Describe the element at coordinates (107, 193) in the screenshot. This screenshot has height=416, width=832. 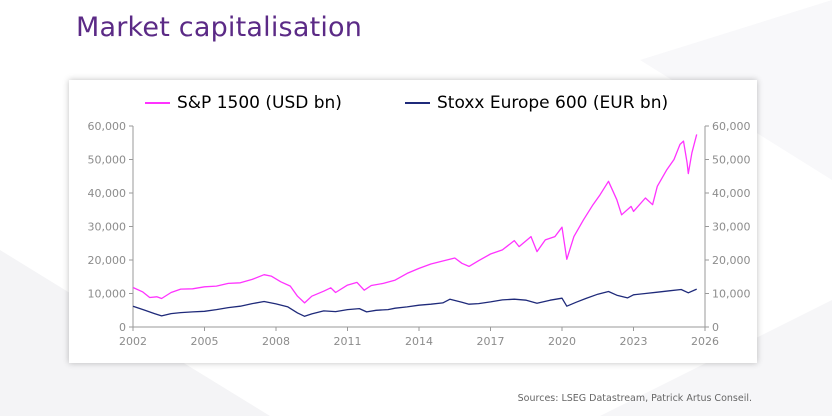
I see `y-tick-label-left: 40,000` at that location.